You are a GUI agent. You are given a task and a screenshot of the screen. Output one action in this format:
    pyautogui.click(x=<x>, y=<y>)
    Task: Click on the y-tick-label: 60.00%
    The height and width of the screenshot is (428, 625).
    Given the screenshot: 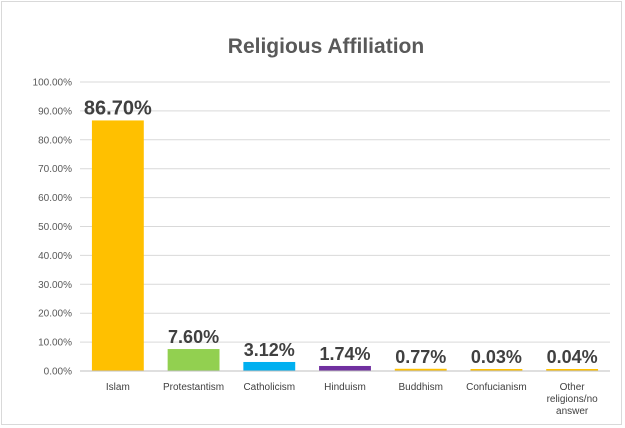 What is the action you would take?
    pyautogui.click(x=55, y=198)
    